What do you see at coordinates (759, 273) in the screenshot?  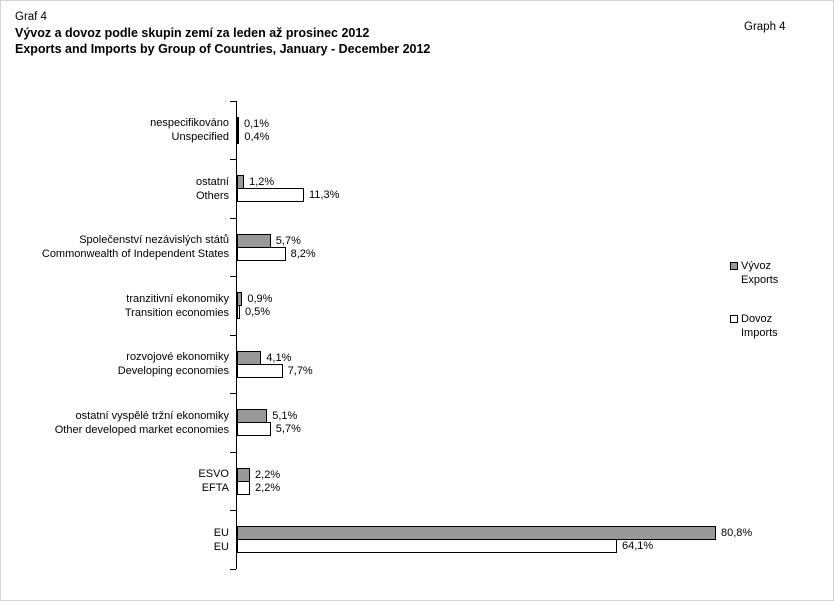 I see `legend-label-exports: Vývoz Exports` at bounding box center [759, 273].